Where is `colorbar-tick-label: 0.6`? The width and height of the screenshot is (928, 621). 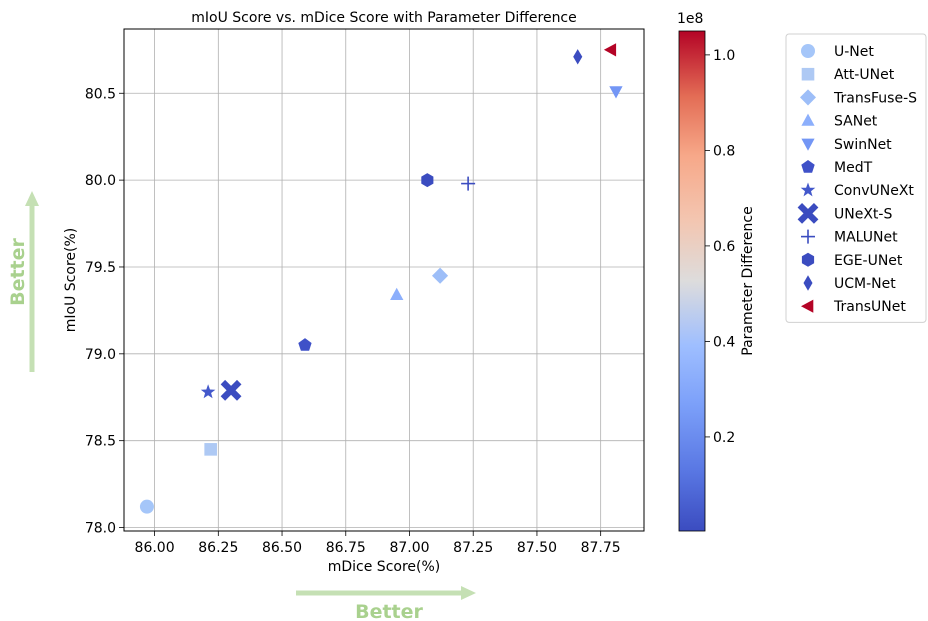
colorbar-tick-label: 0.6 is located at coordinates (724, 247).